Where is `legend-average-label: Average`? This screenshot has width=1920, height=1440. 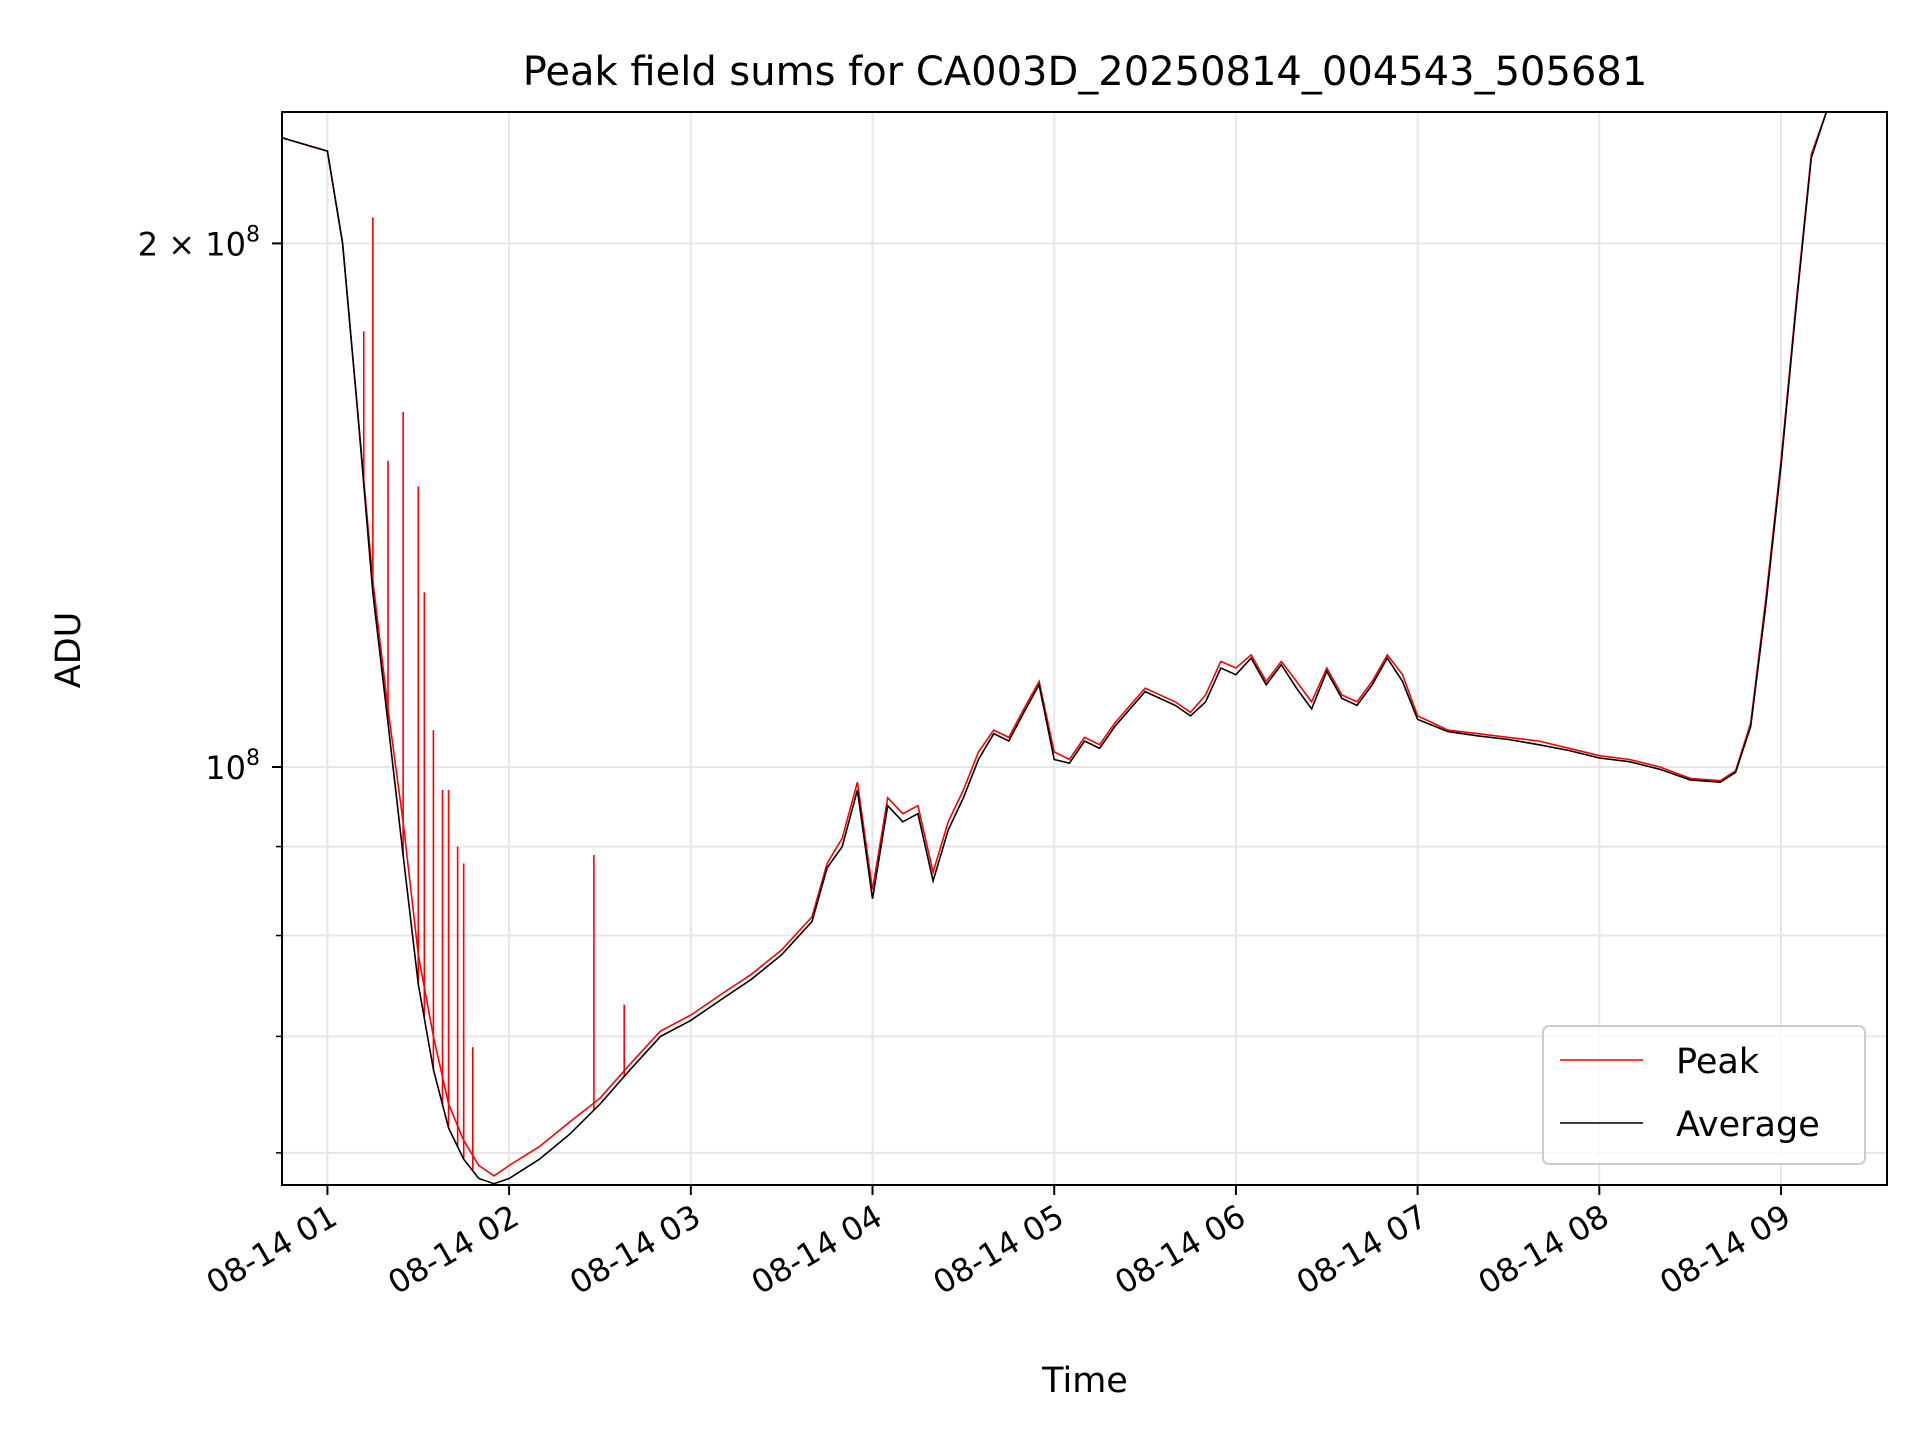
legend-average-label: Average is located at coordinates (1748, 1125).